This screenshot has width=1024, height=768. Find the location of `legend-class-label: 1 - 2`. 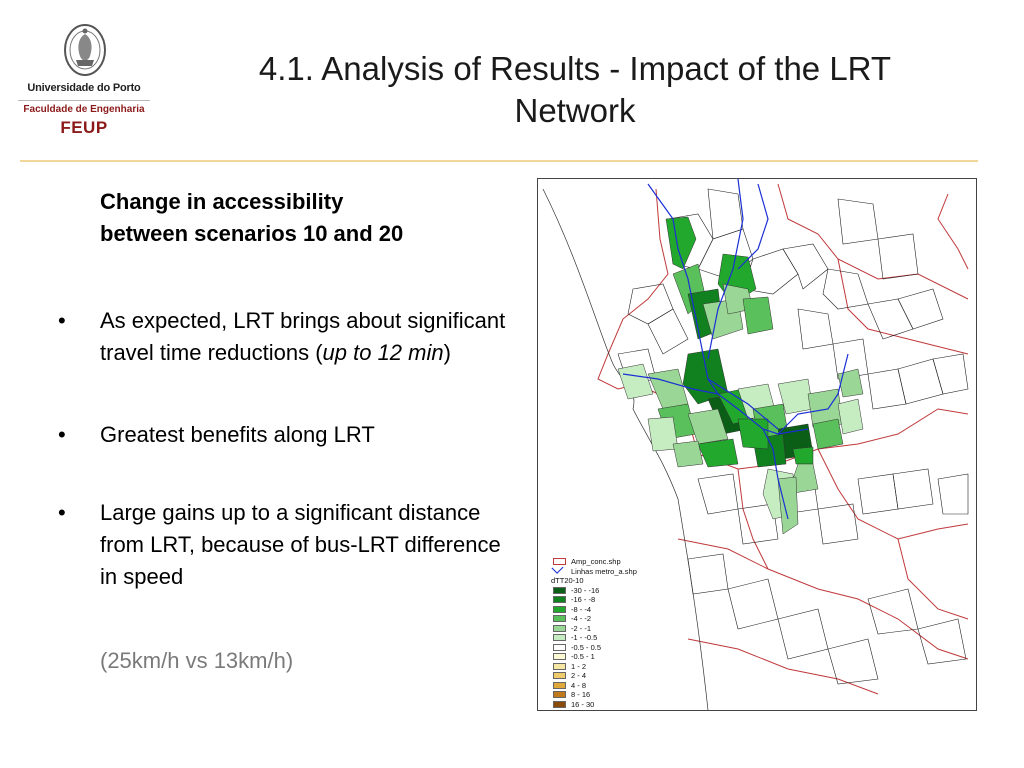

legend-class-label: 1 - 2 is located at coordinates (579, 666).